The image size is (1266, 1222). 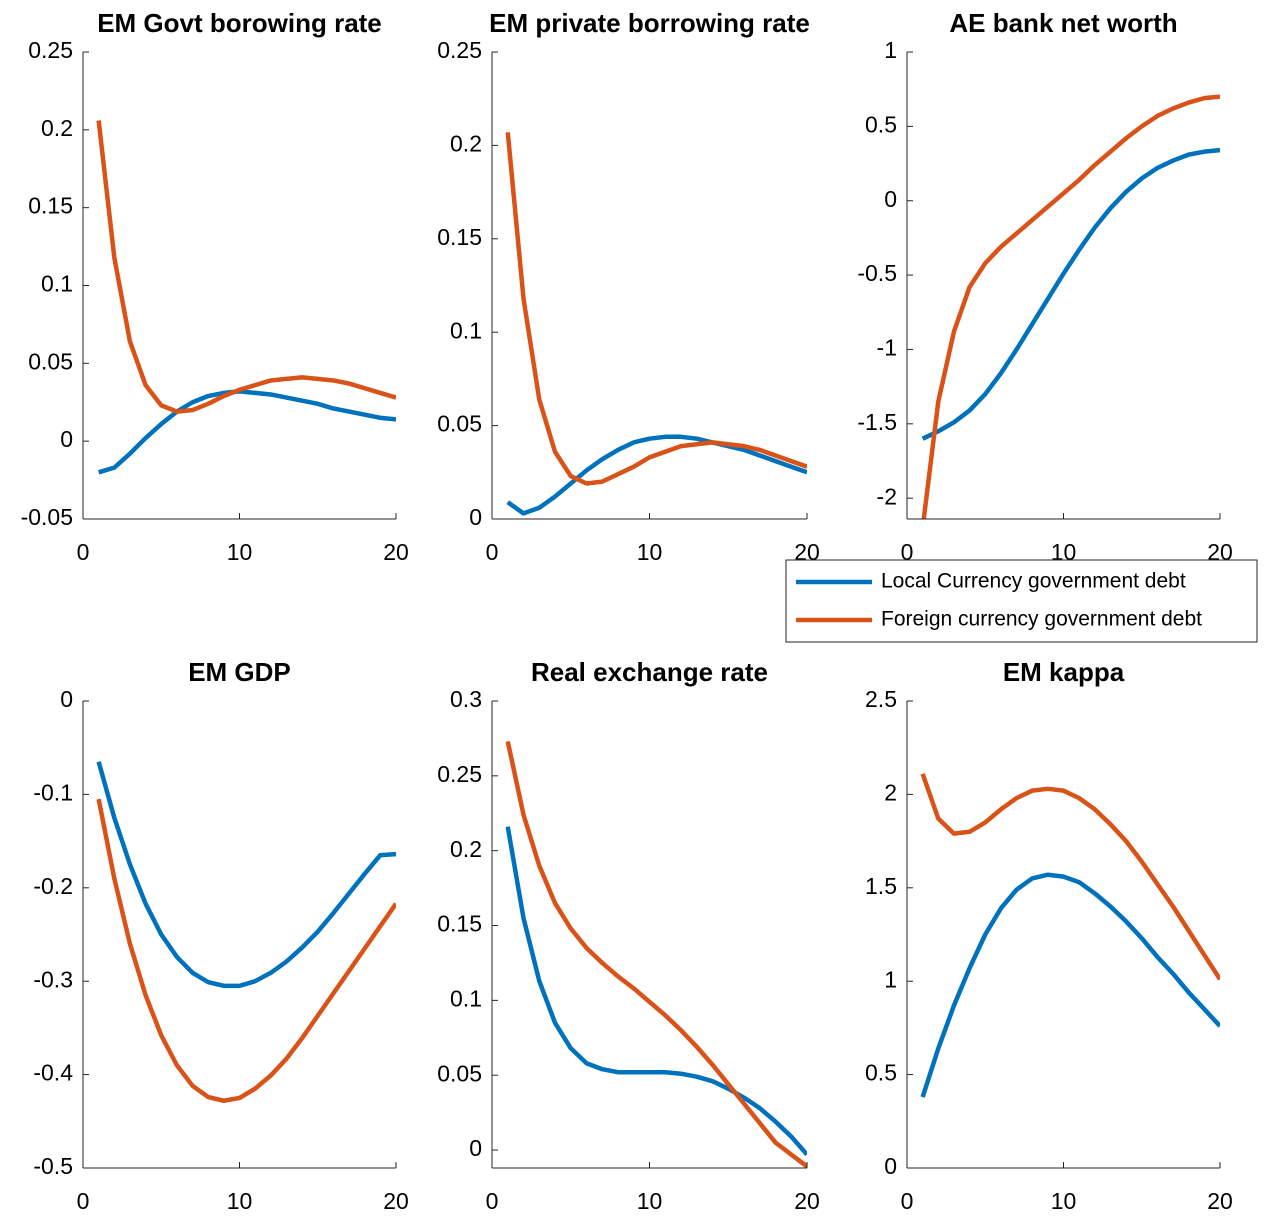 I want to click on subplot-title: AE bank net worth, so click(x=1063, y=23).